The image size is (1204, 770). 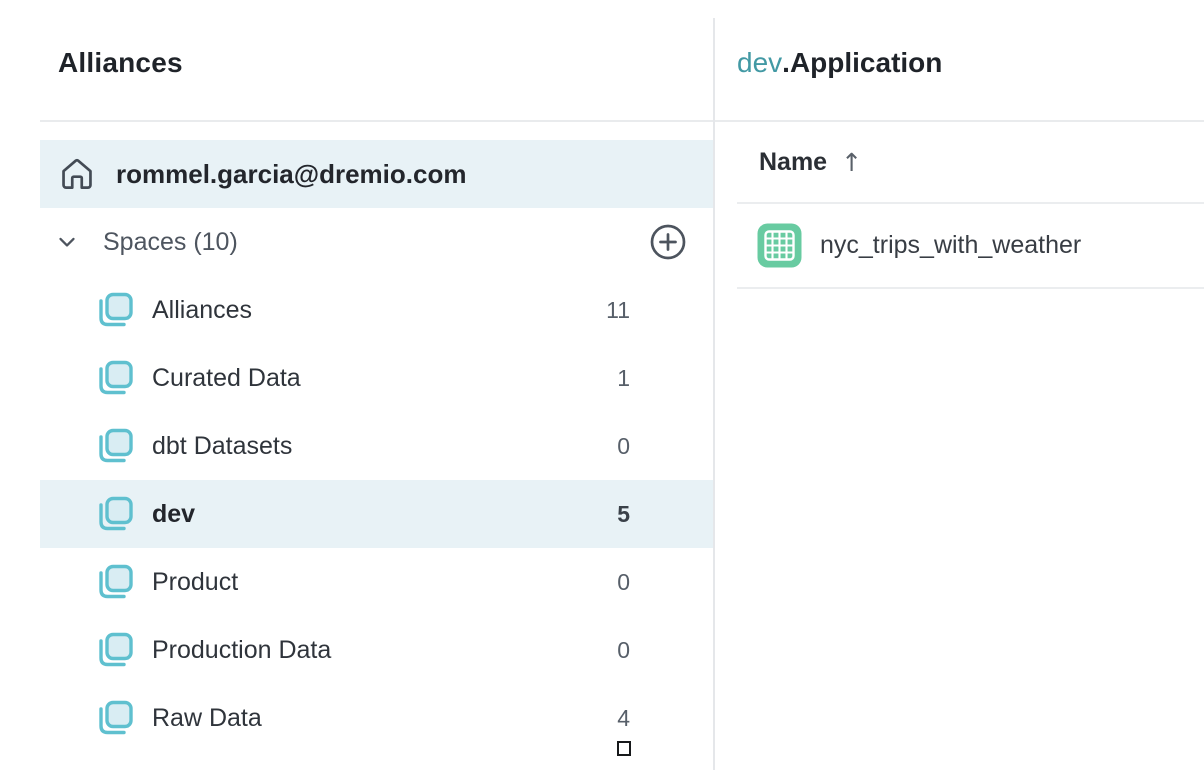 I want to click on space-label: Production Data, so click(x=242, y=649).